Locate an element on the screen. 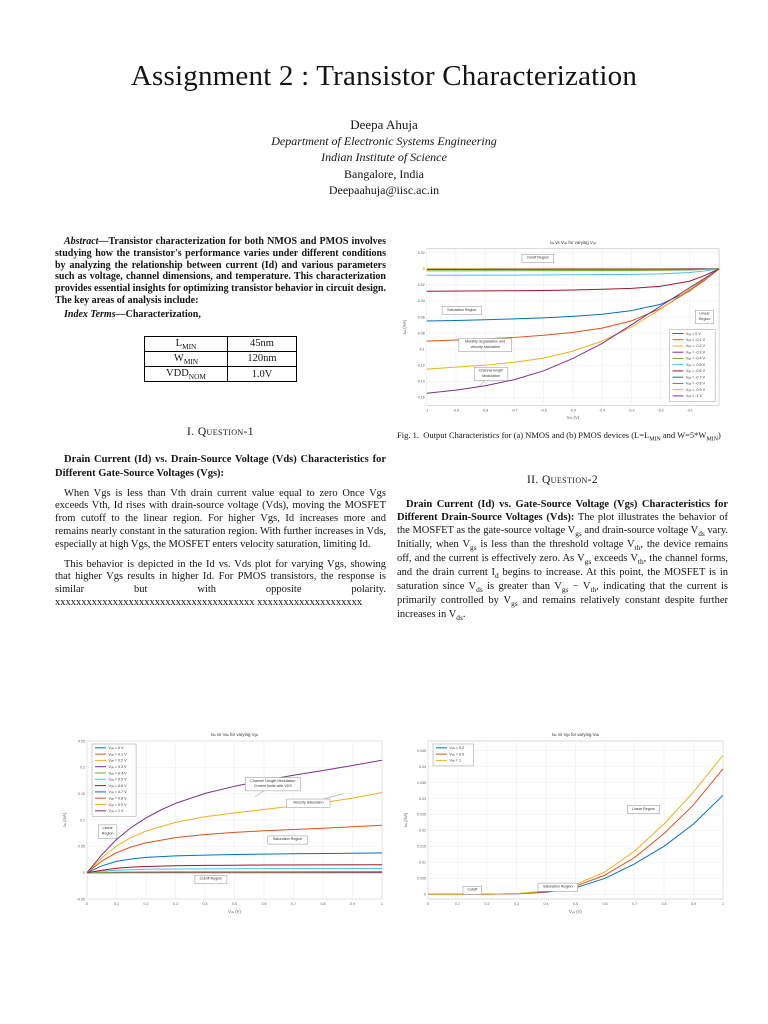  svg-text: Linear Region is located at coordinates (643, 809).